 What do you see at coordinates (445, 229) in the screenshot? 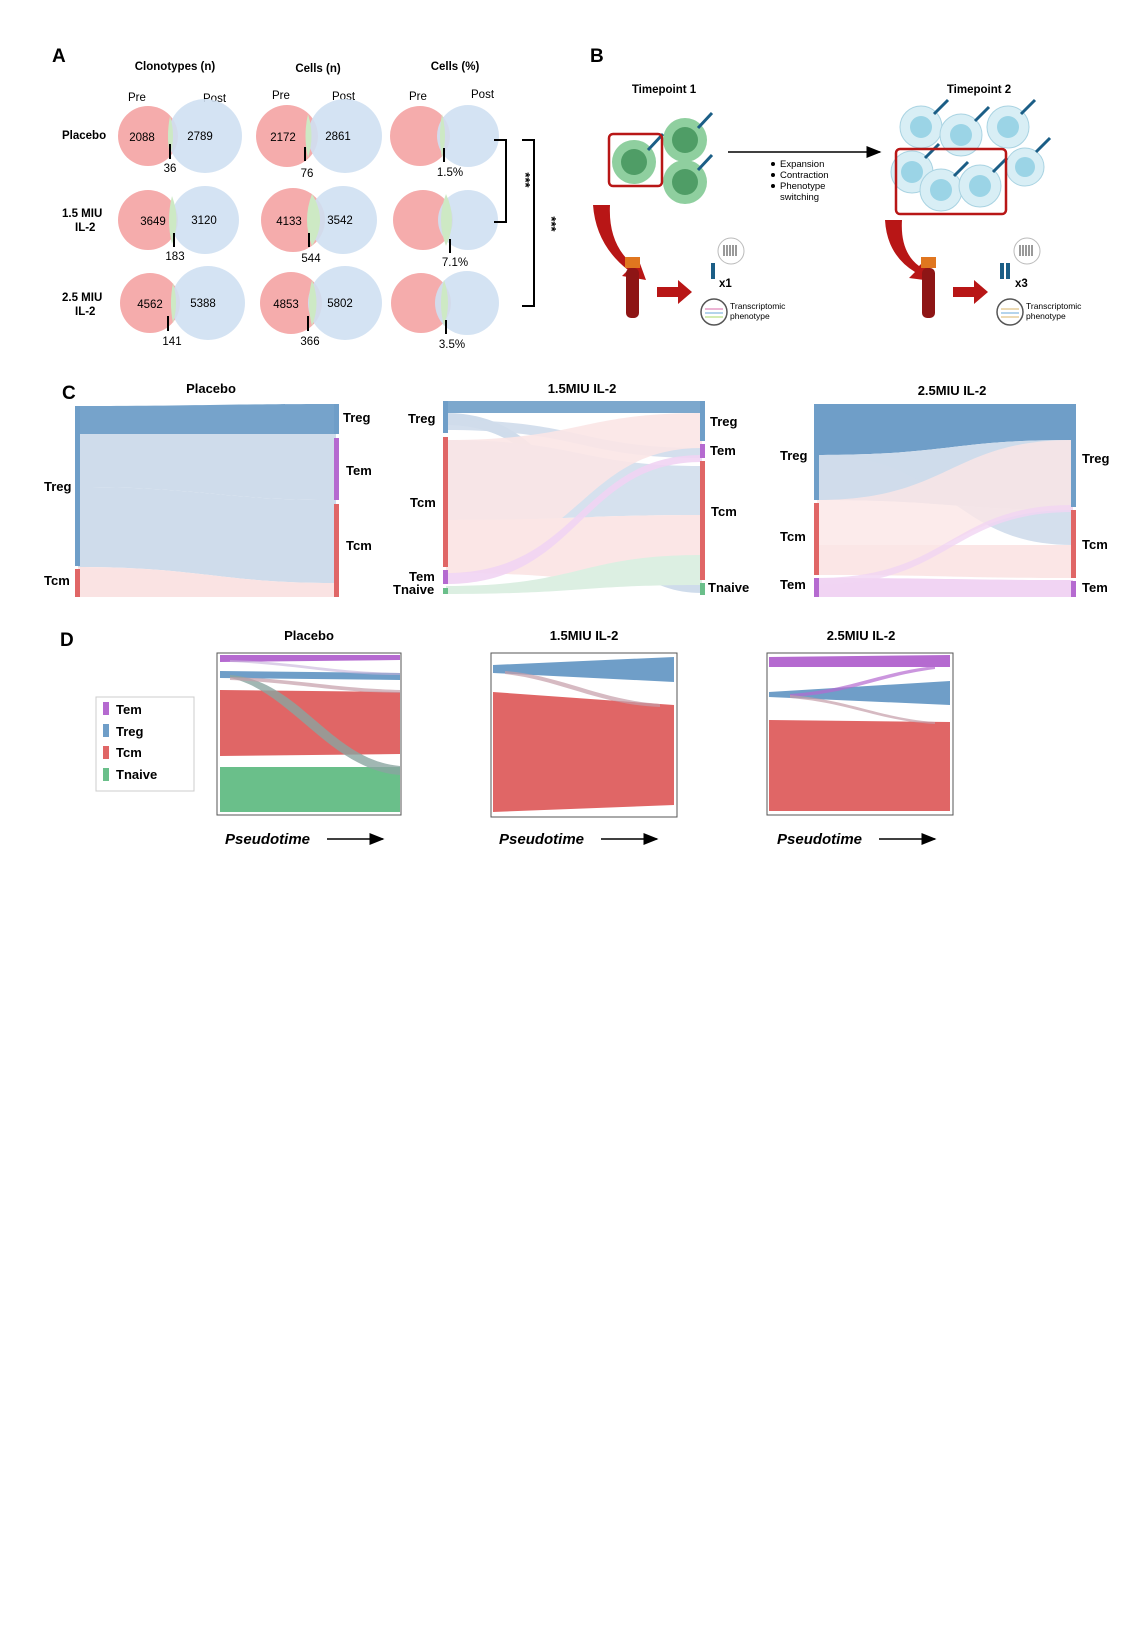
I see `venn-pct-15: 7.1%` at bounding box center [445, 229].